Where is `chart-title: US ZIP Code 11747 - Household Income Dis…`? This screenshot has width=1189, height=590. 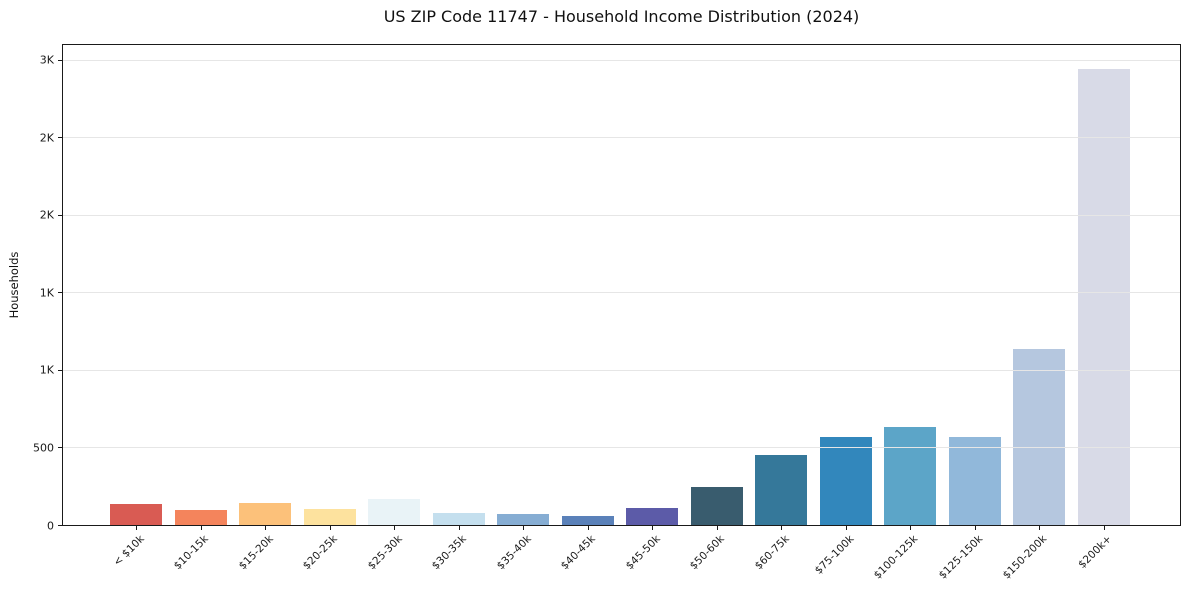
chart-title: US ZIP Code 11747 - Household Income Dis… is located at coordinates (621, 16).